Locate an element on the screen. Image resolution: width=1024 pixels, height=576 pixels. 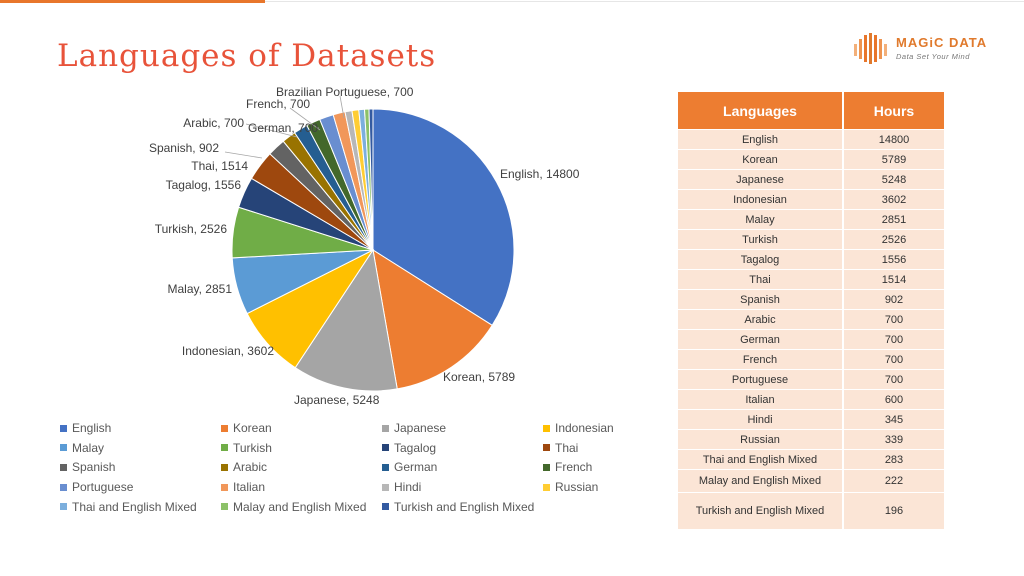
legend-item: English is located at coordinates (140, 428).